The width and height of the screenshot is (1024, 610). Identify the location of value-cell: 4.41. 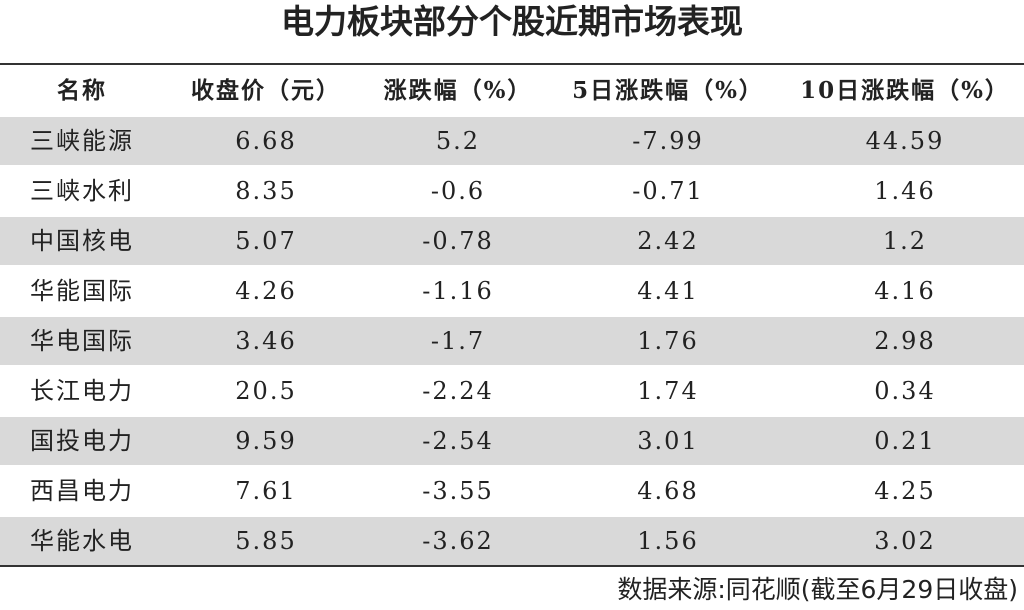
(668, 291).